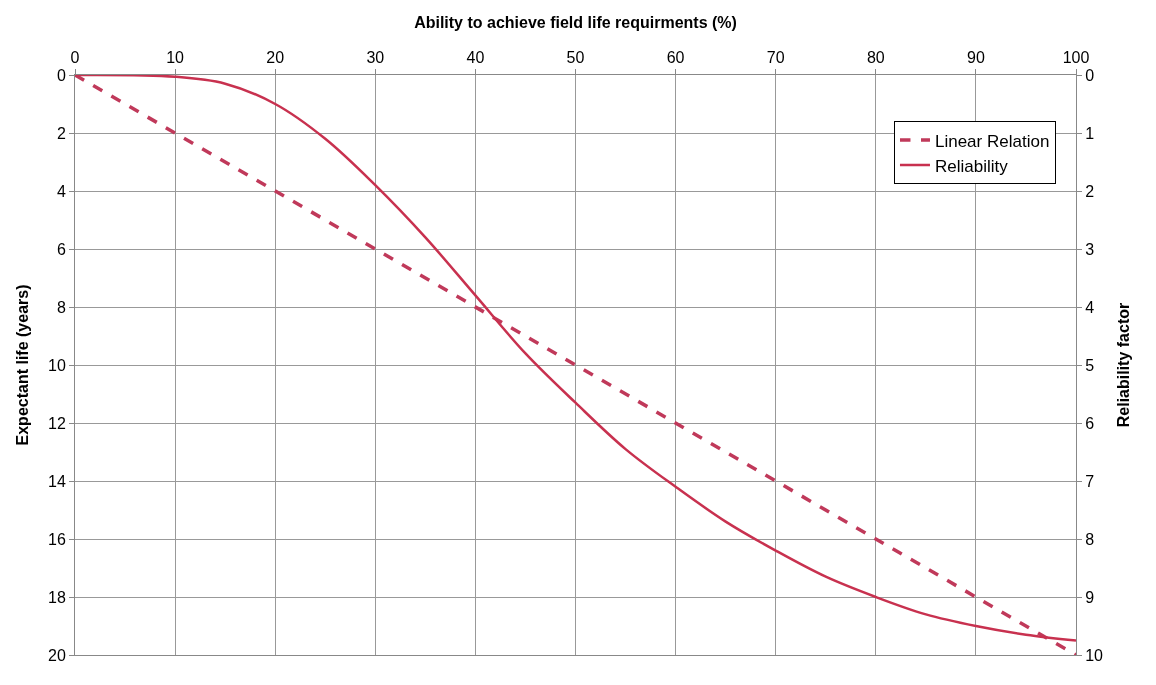 Image resolution: width=1156 pixels, height=685 pixels. What do you see at coordinates (75, 57) in the screenshot?
I see `x-tick-label: 0` at bounding box center [75, 57].